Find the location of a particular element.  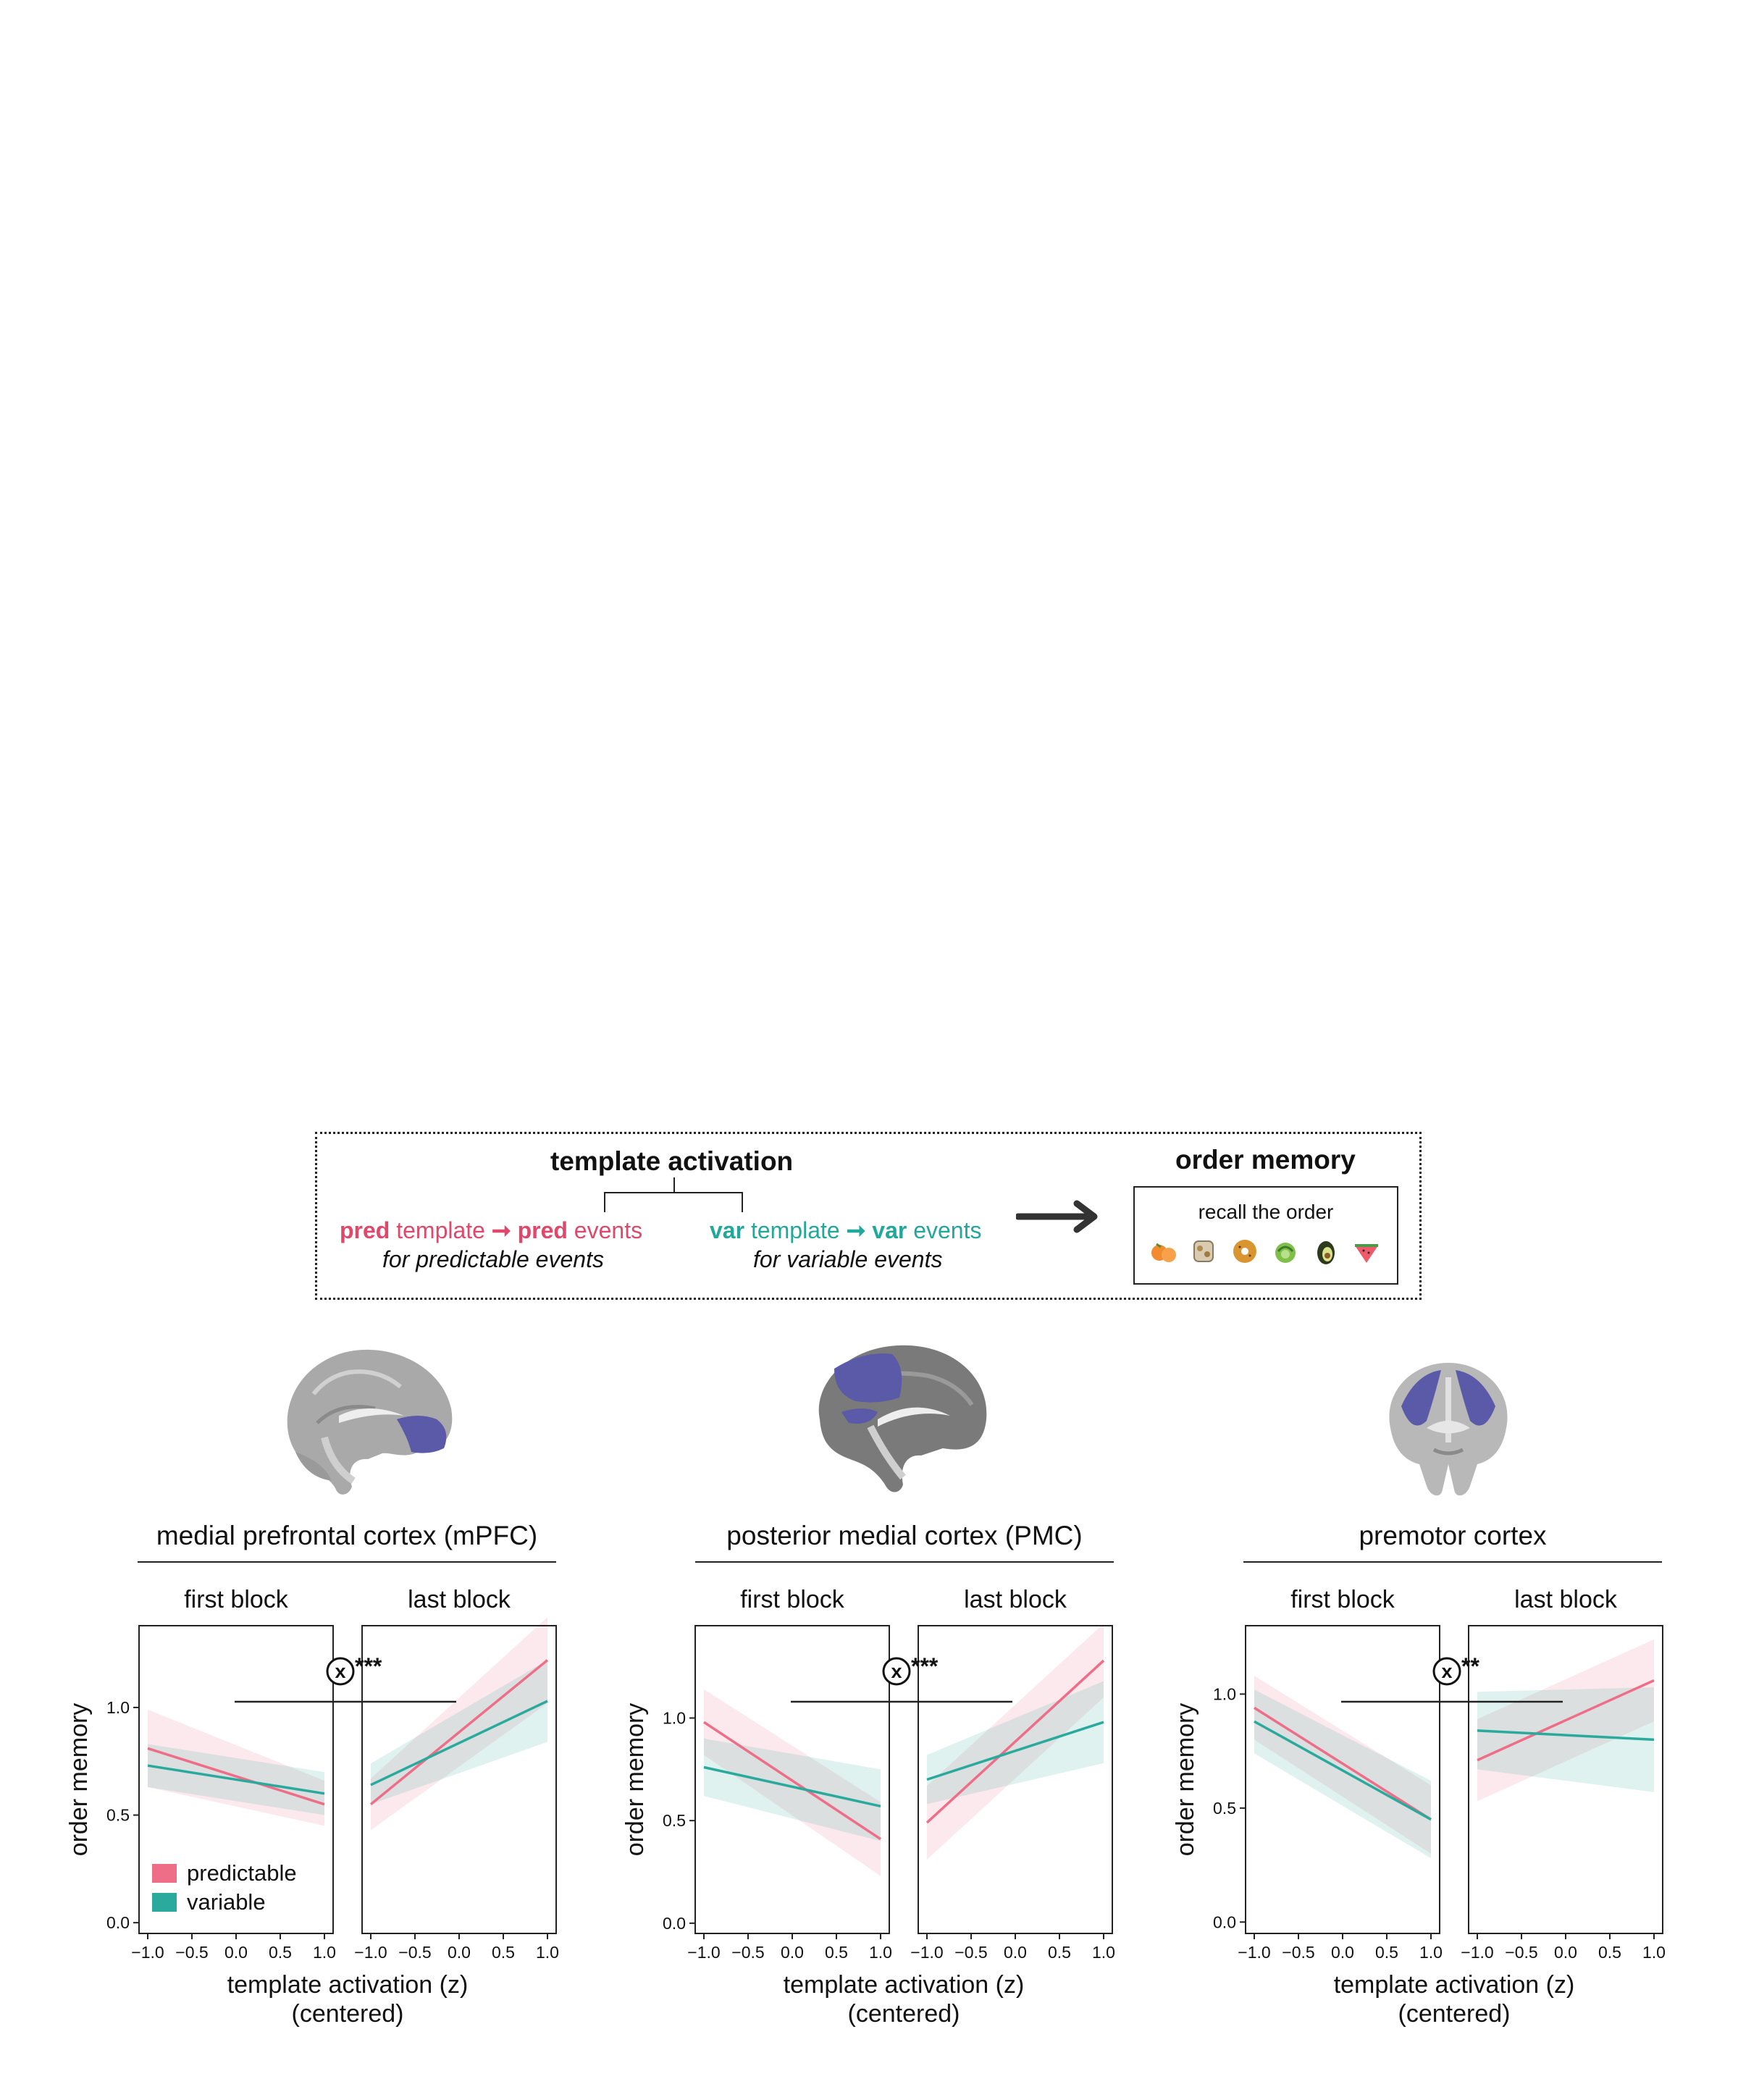

bracket-bar is located at coordinates (673, 1192).